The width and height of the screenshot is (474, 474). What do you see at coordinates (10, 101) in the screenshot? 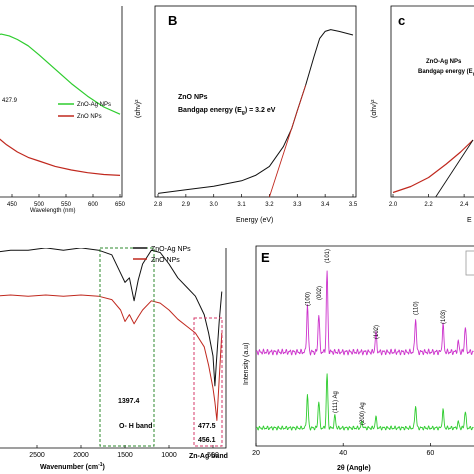
I see `panel-a-peak-annotation: 427.9` at bounding box center [10, 101].